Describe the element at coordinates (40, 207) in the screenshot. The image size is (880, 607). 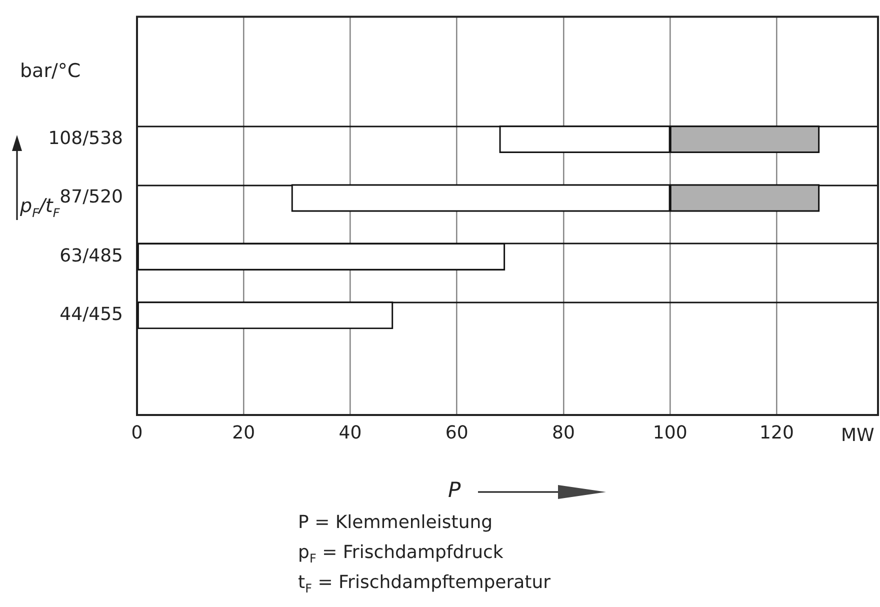
I see `y-axis-title: p$_{F}$/t$_{F}$` at that location.